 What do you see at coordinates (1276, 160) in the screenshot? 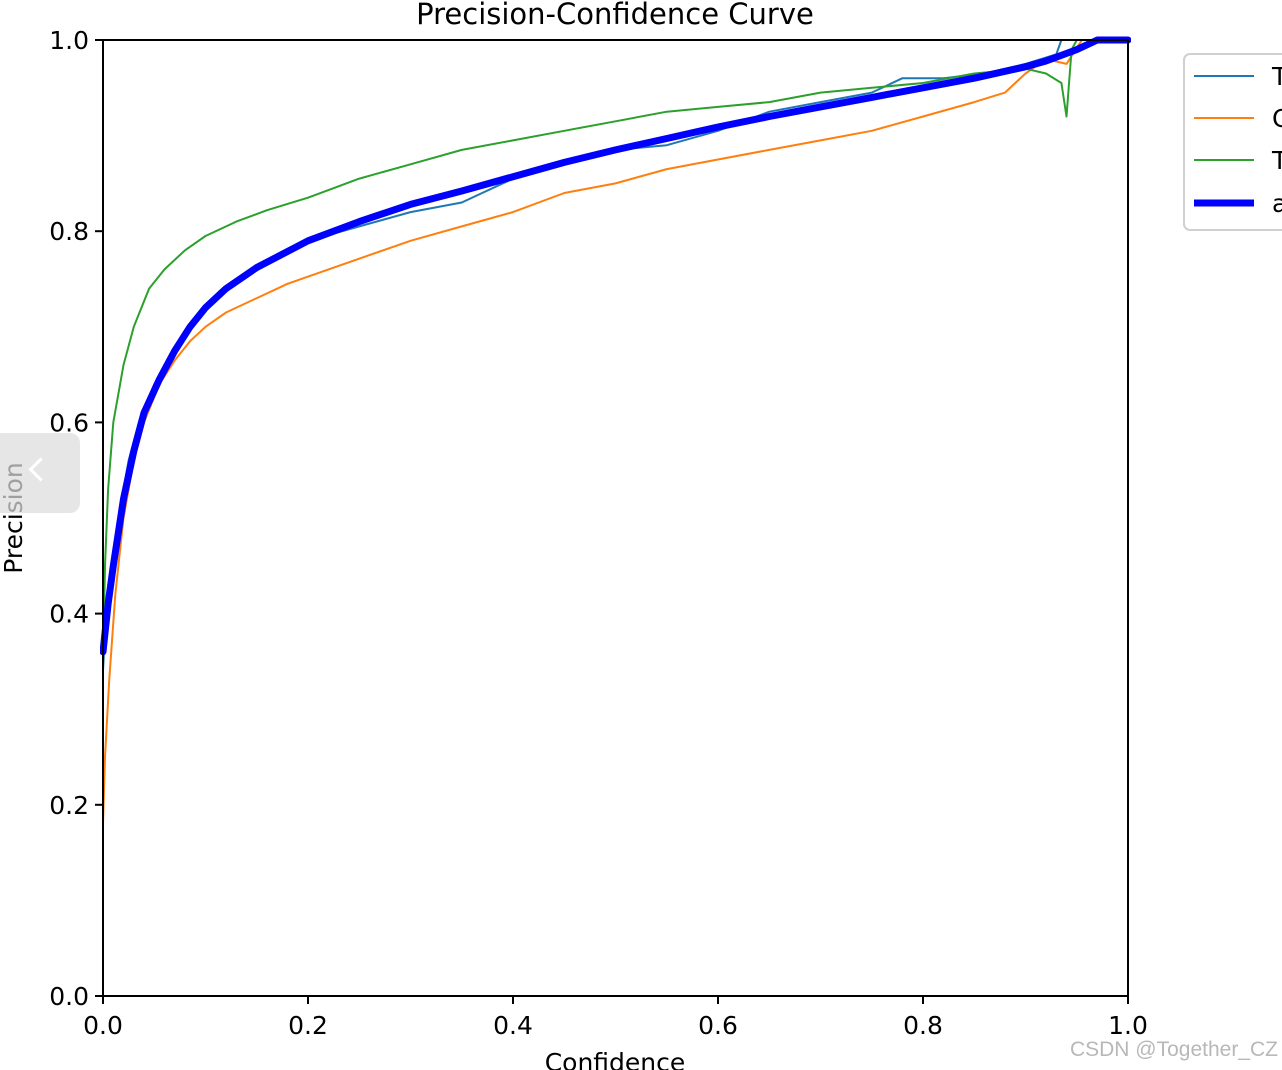
I see `legend-label-3: T` at bounding box center [1276, 160].